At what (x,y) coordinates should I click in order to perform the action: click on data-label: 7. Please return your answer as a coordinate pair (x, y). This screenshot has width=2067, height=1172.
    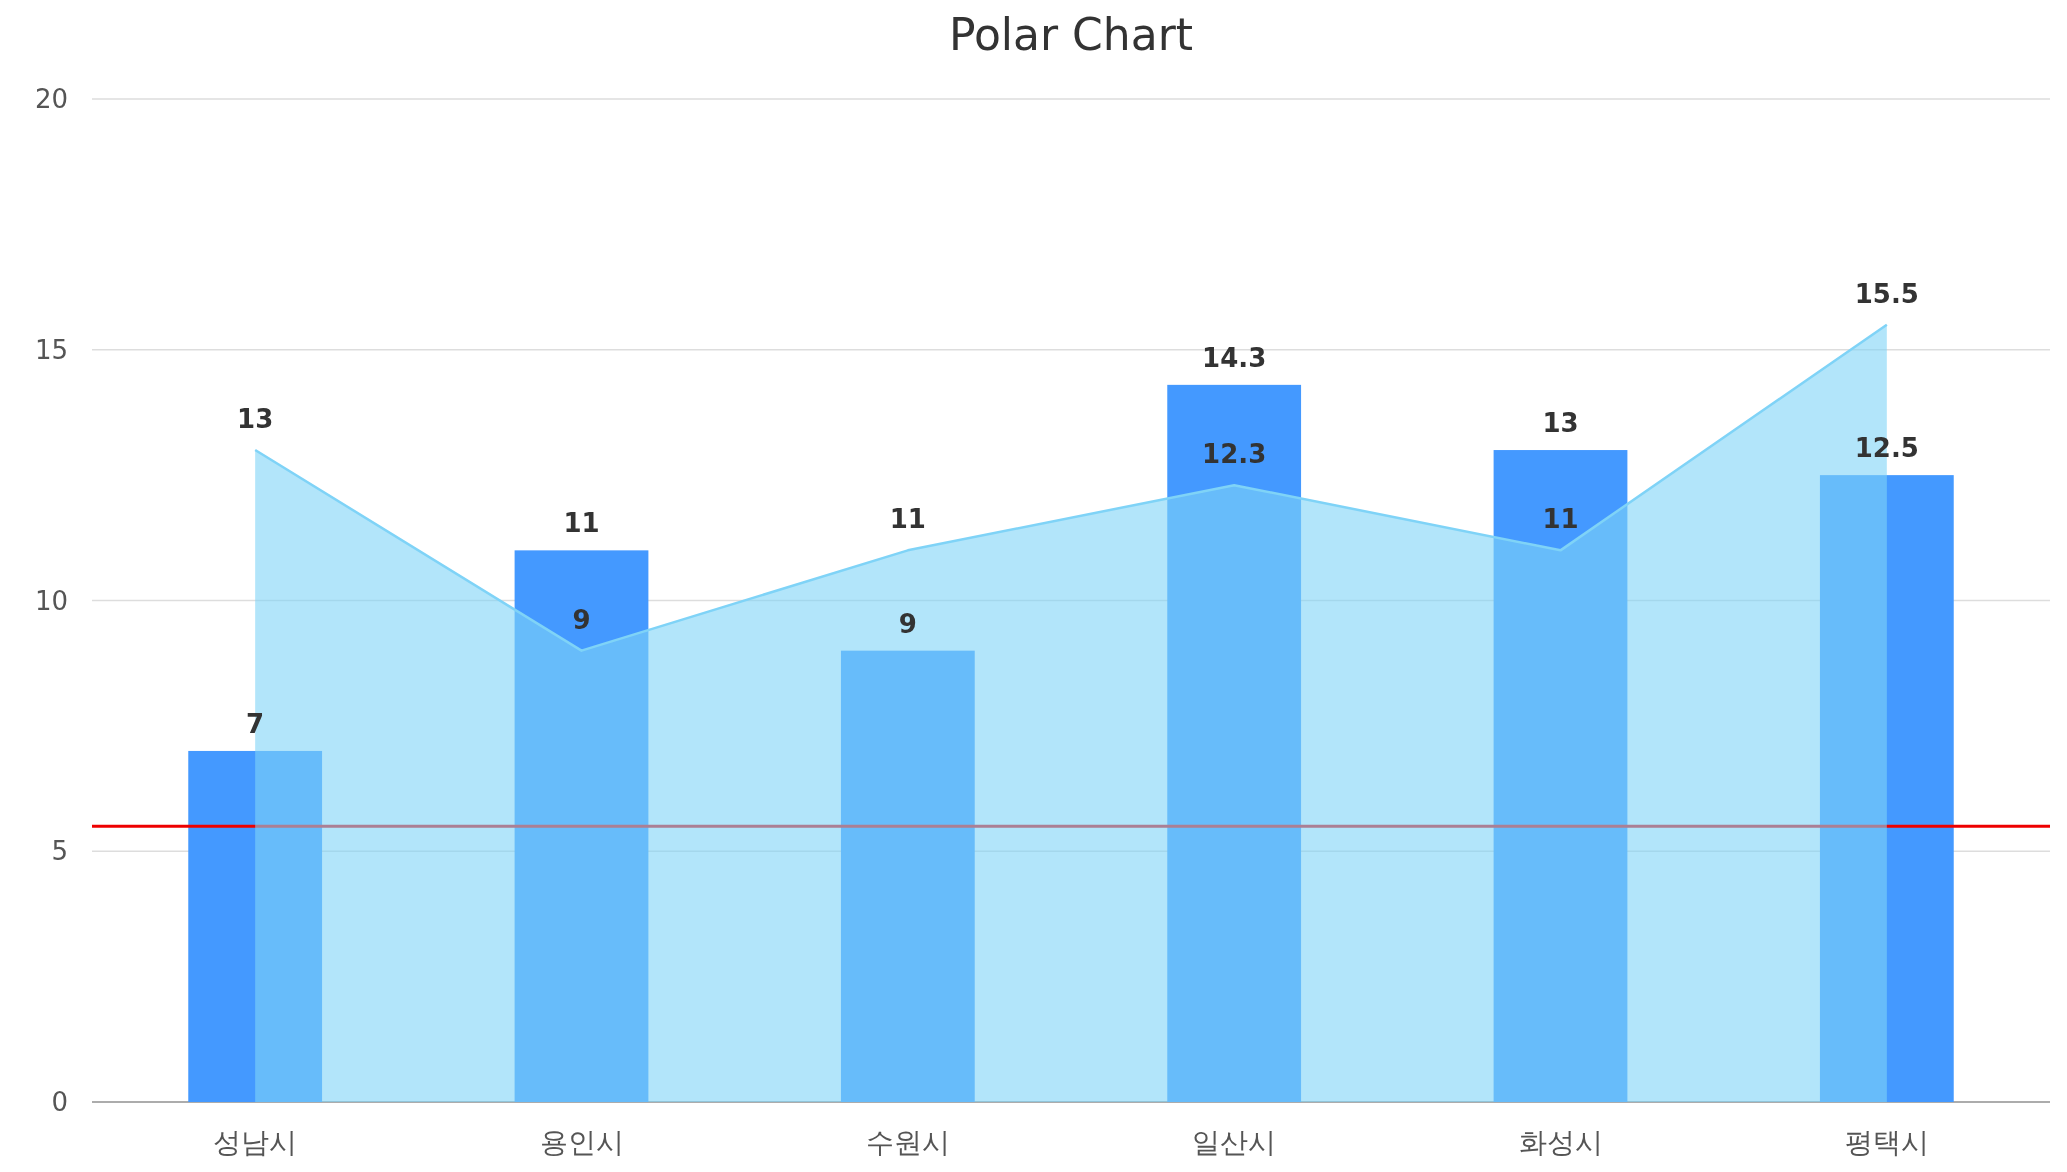
    Looking at the image, I should click on (255, 723).